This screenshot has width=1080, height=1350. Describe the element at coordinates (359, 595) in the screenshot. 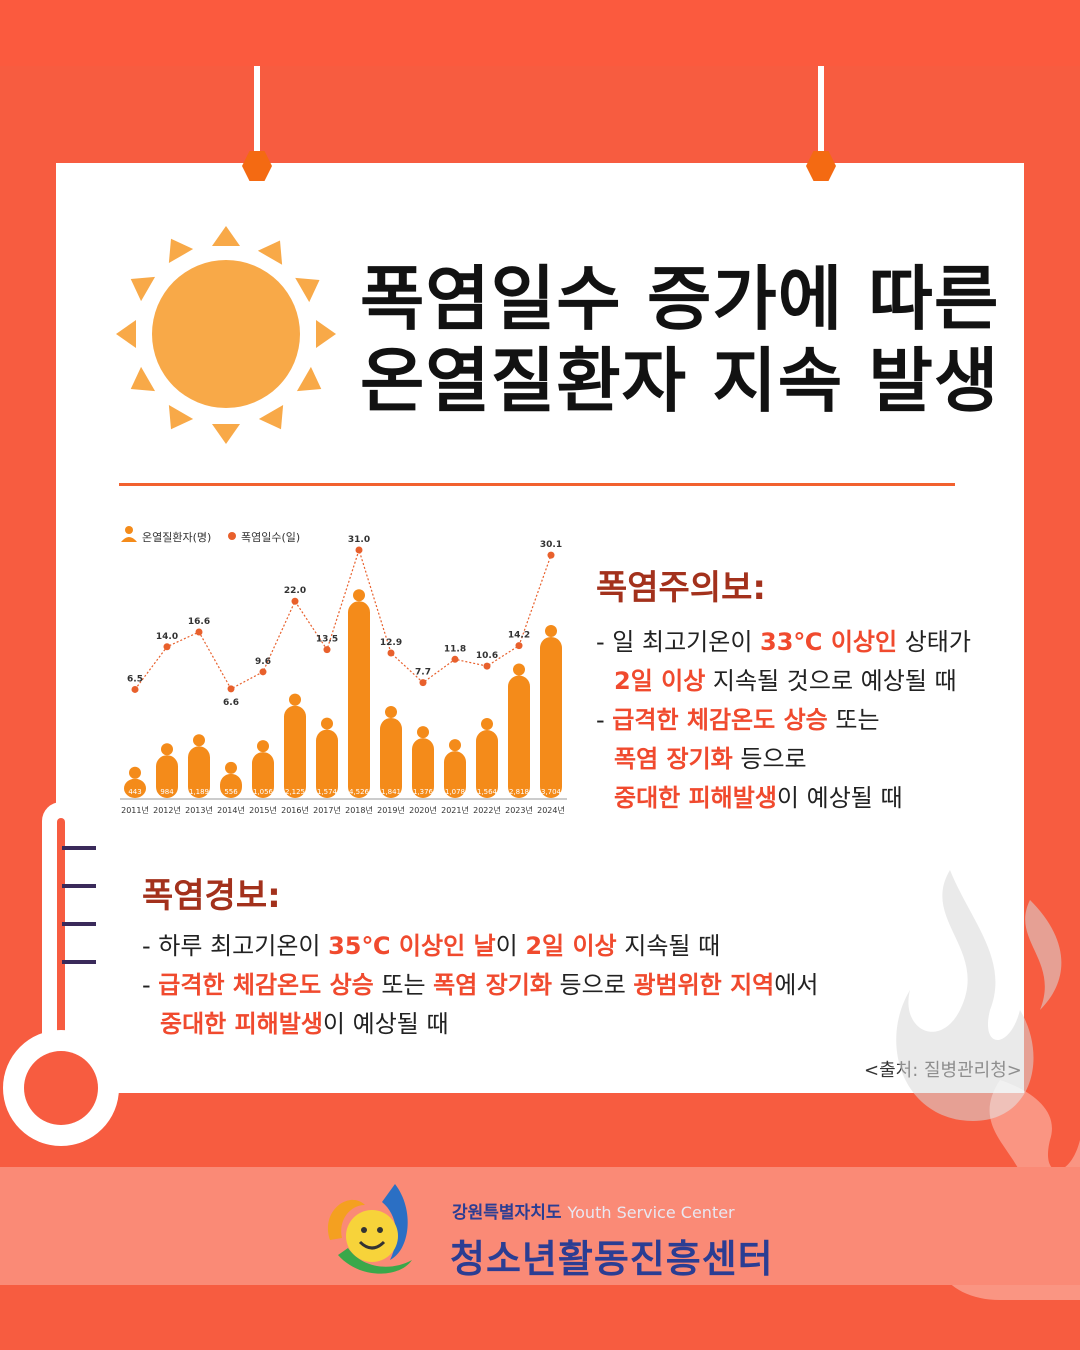

I see `bar-head-2018년` at that location.